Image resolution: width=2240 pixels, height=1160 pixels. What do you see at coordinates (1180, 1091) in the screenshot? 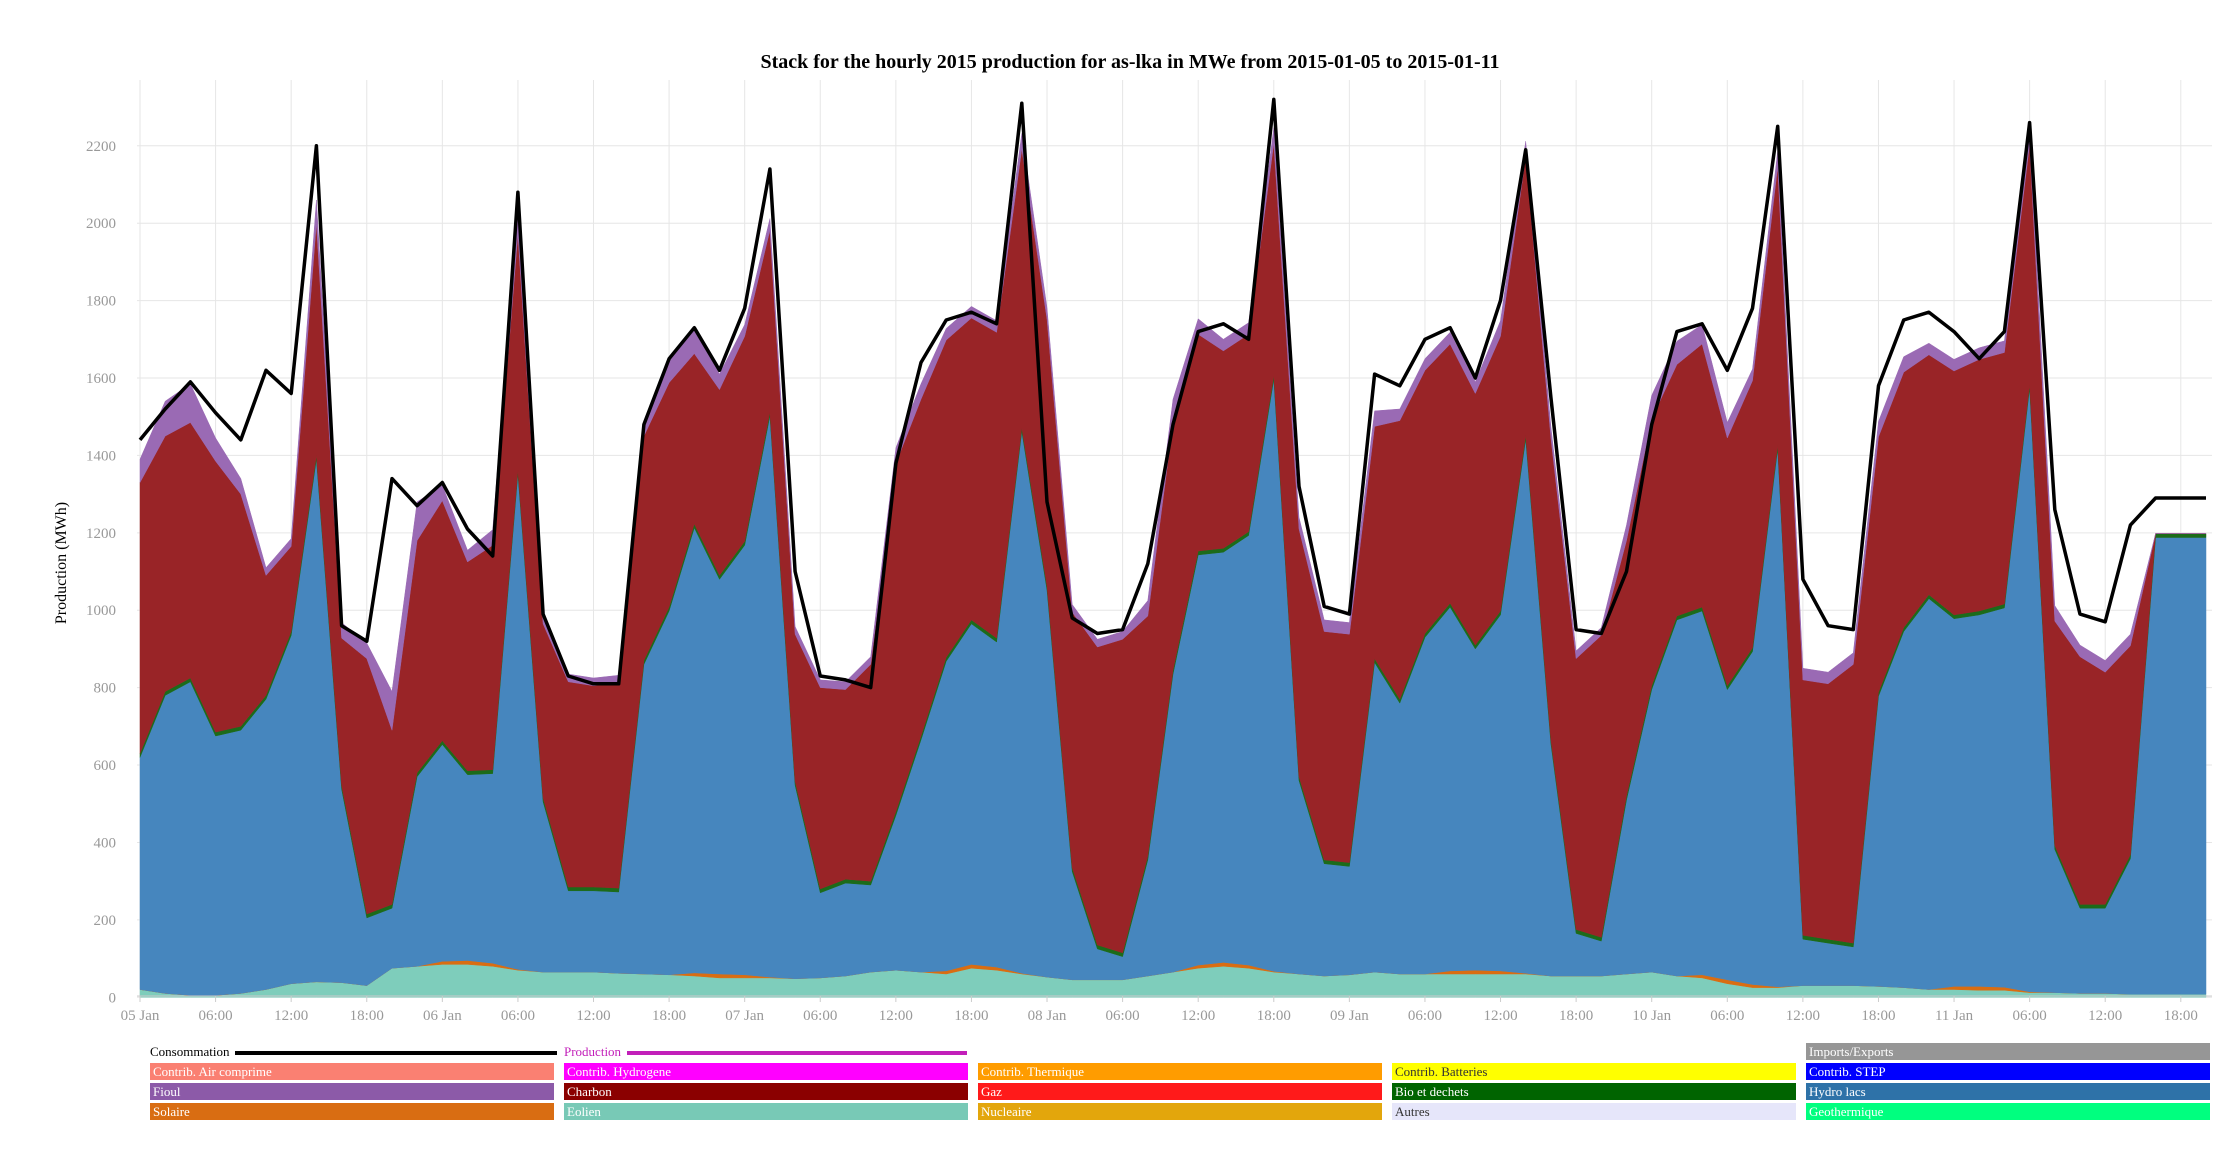
I see `legend-item-gaz: Gaz` at bounding box center [1180, 1091].